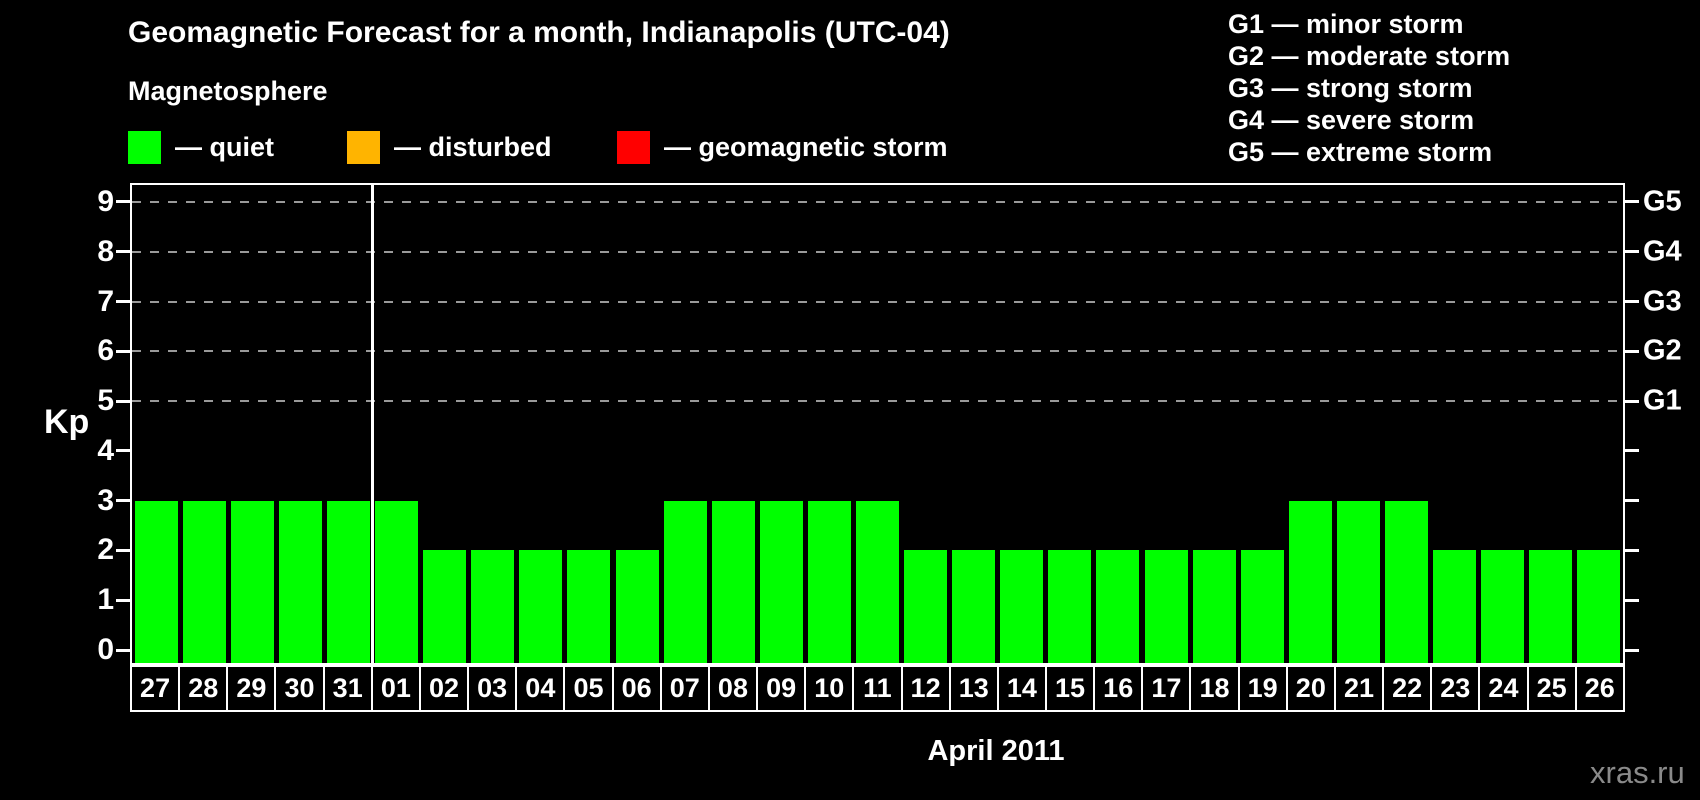 The height and width of the screenshot is (800, 1700). What do you see at coordinates (105, 649) in the screenshot?
I see `kp-tick-label-0: 0` at bounding box center [105, 649].